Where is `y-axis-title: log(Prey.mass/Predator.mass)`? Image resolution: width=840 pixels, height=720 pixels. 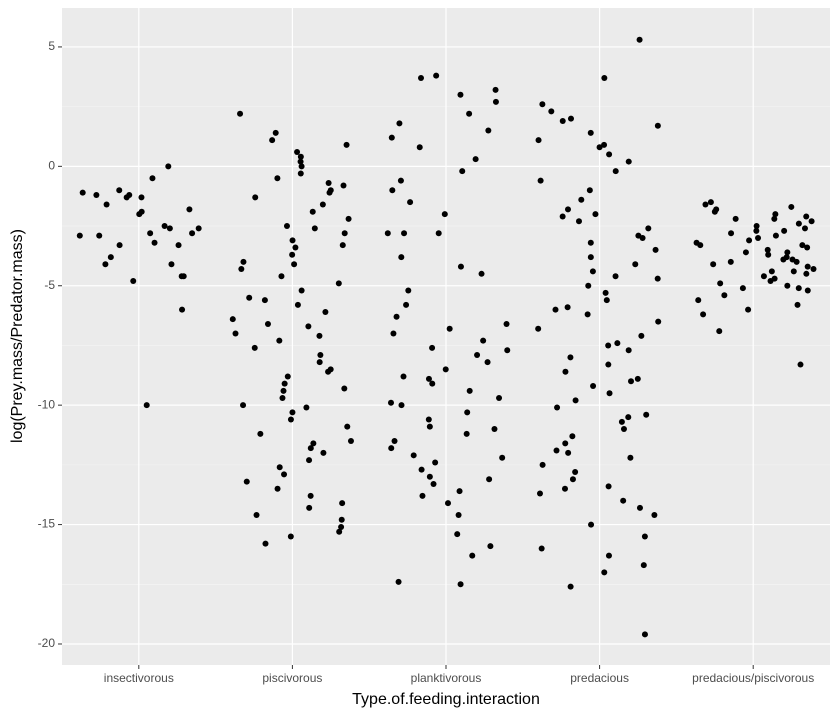
y-axis-title: log(Prey.mass/Predator.mass) is located at coordinates (17, 336).